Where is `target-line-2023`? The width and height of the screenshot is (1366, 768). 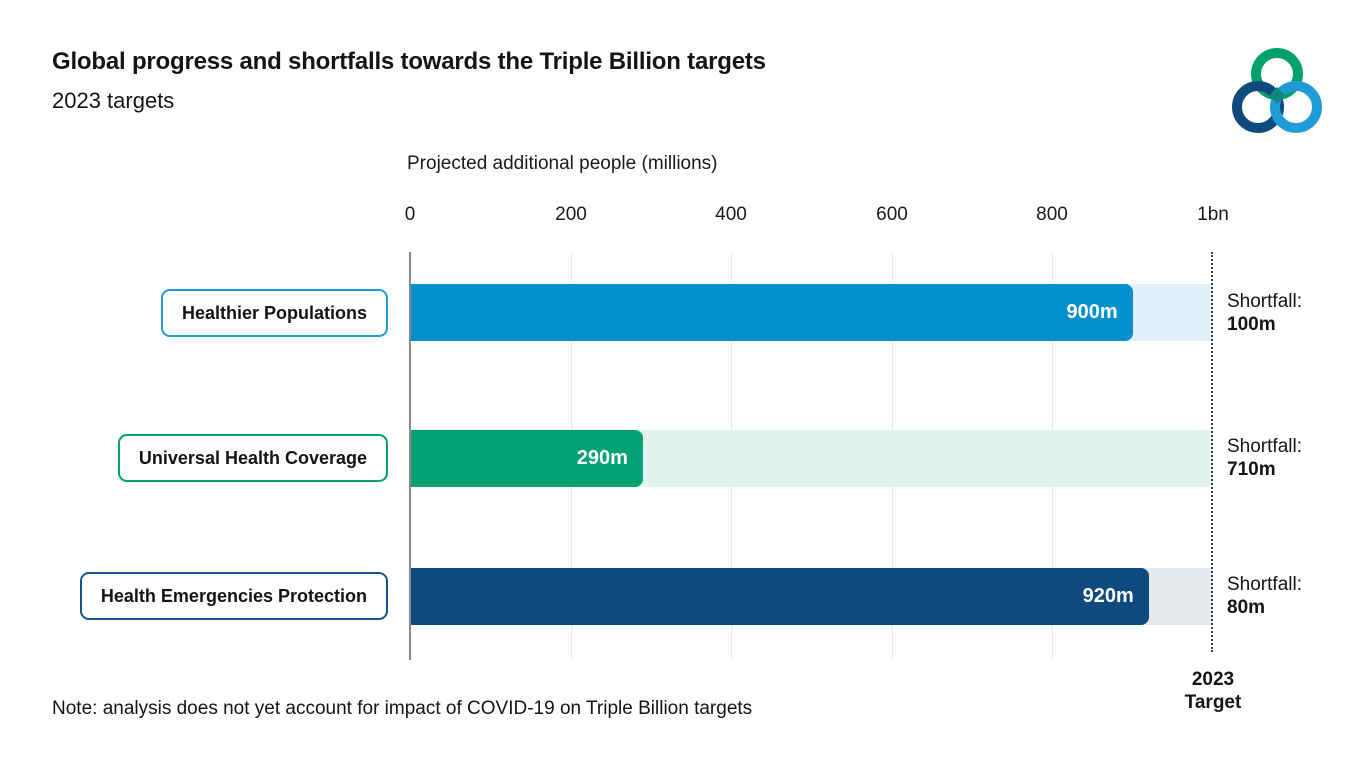
target-line-2023 is located at coordinates (1212, 452).